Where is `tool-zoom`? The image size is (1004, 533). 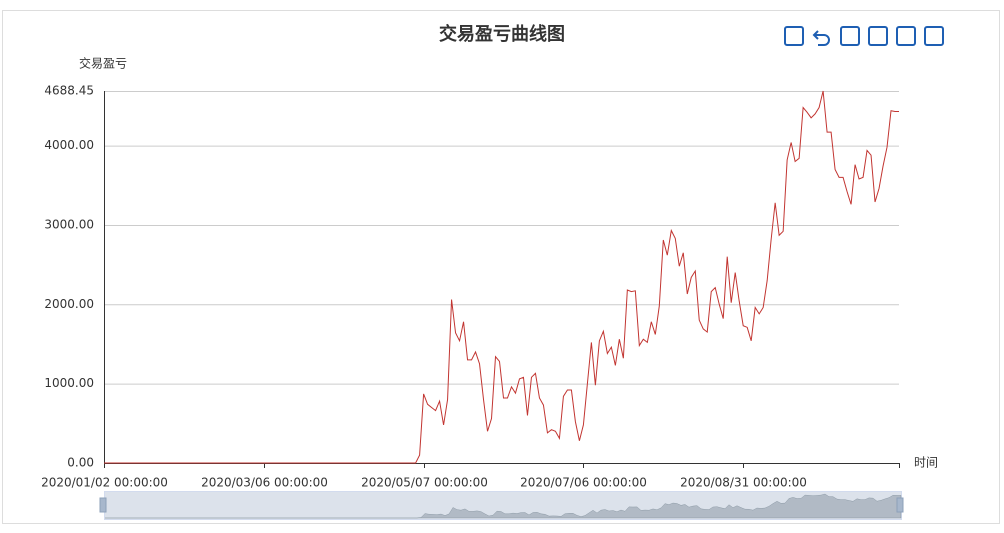 tool-zoom is located at coordinates (850, 36).